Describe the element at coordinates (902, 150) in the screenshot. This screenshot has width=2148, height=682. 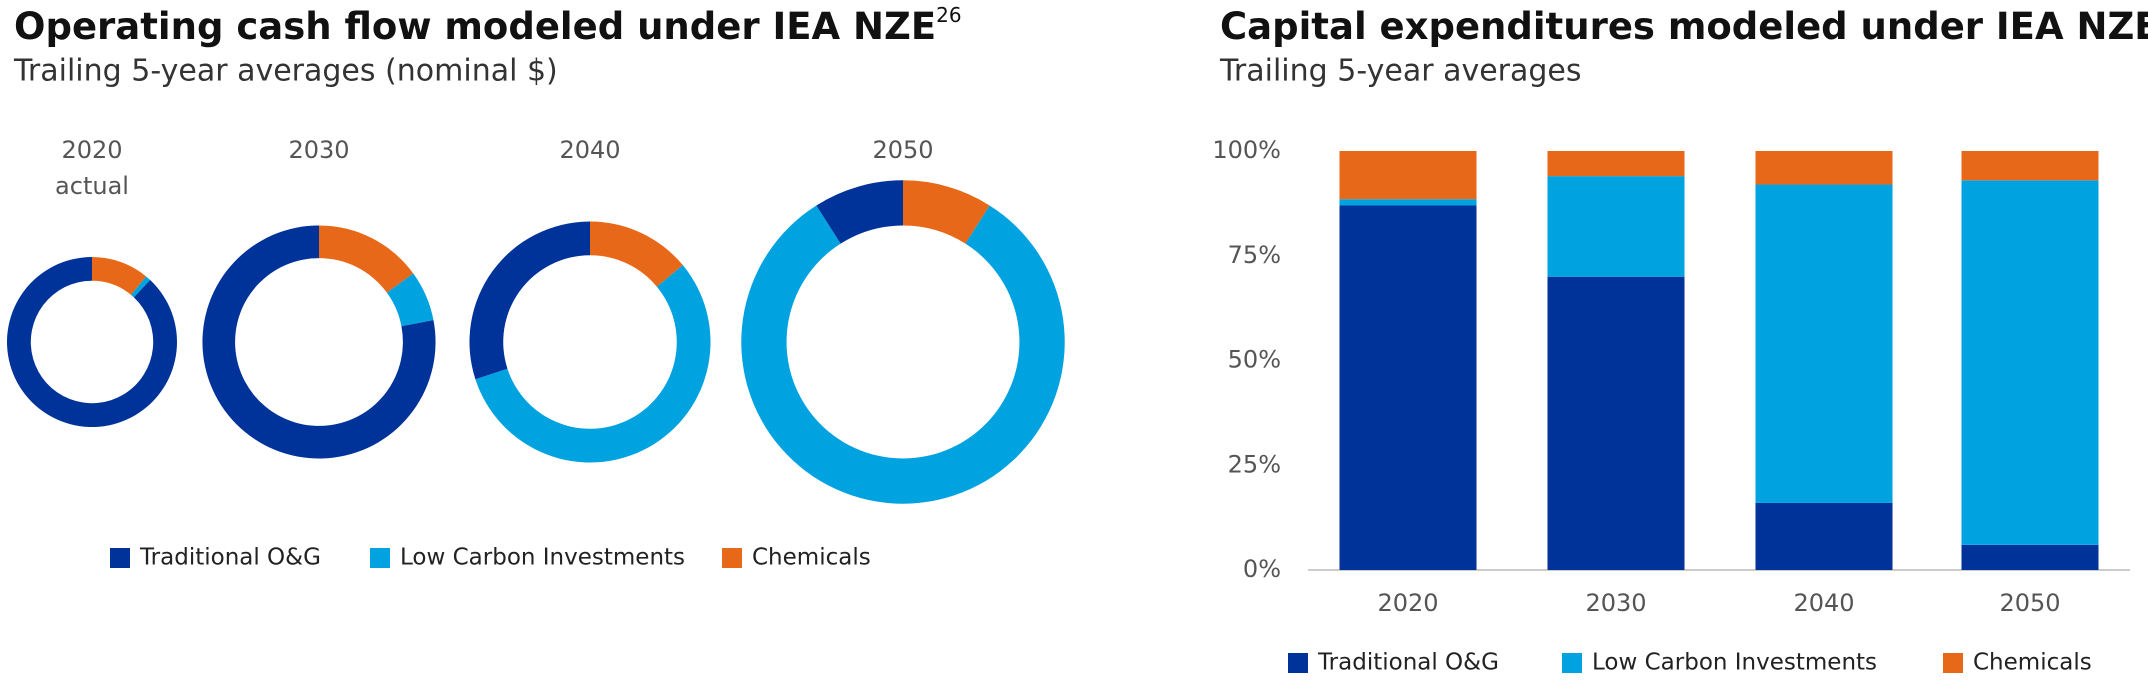
I see `category-label: 2050` at that location.